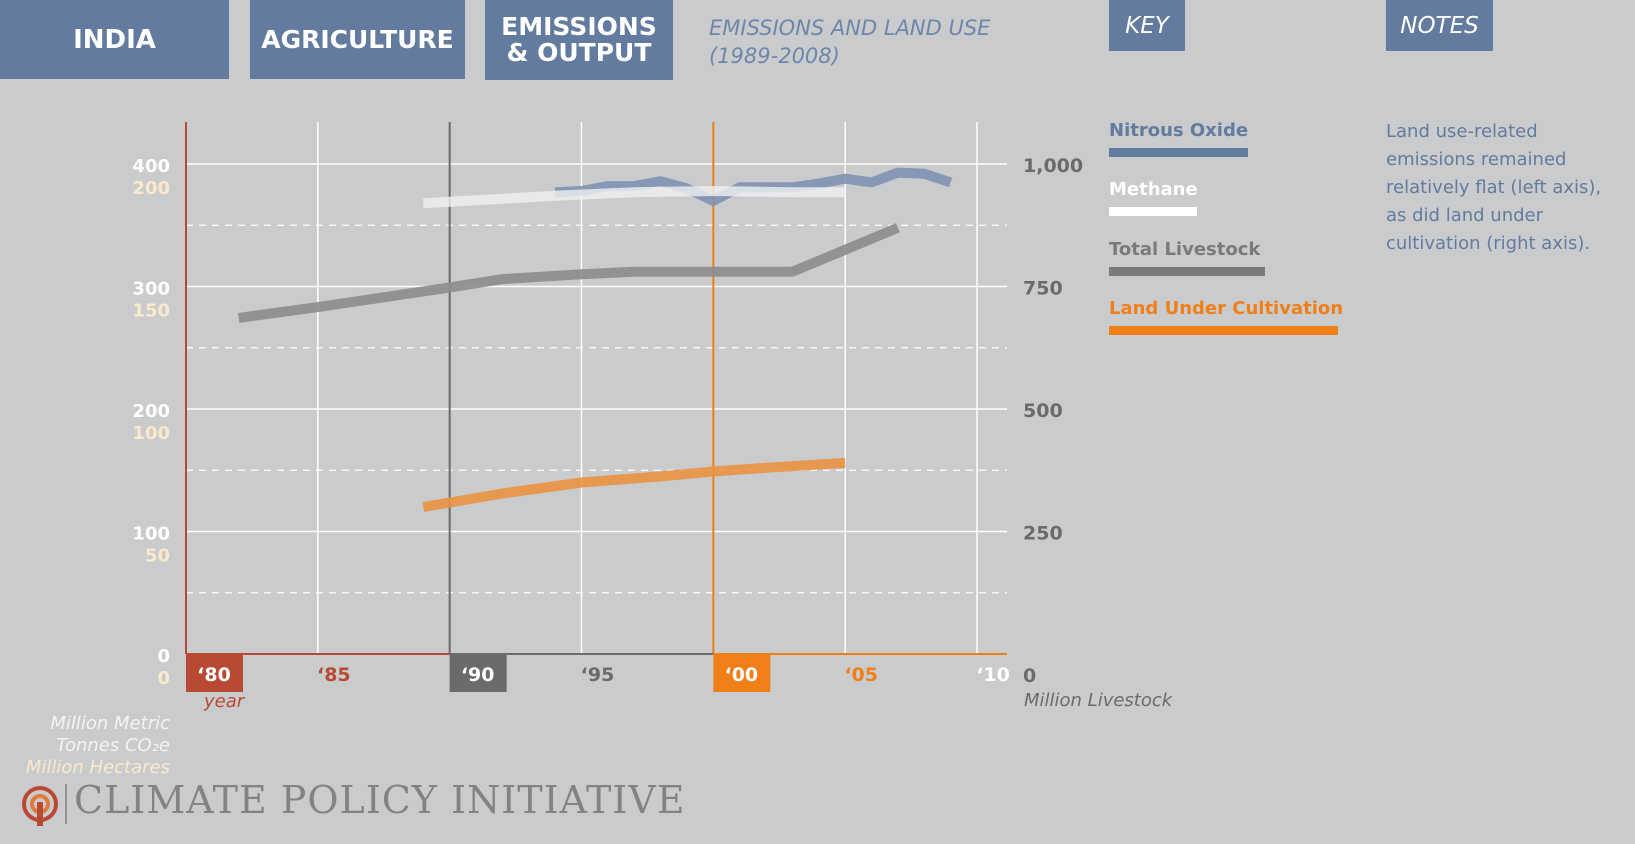 This screenshot has width=1635, height=844. What do you see at coordinates (1185, 249) in the screenshot?
I see `legend-label-total-livestock: Total Livestock` at bounding box center [1185, 249].